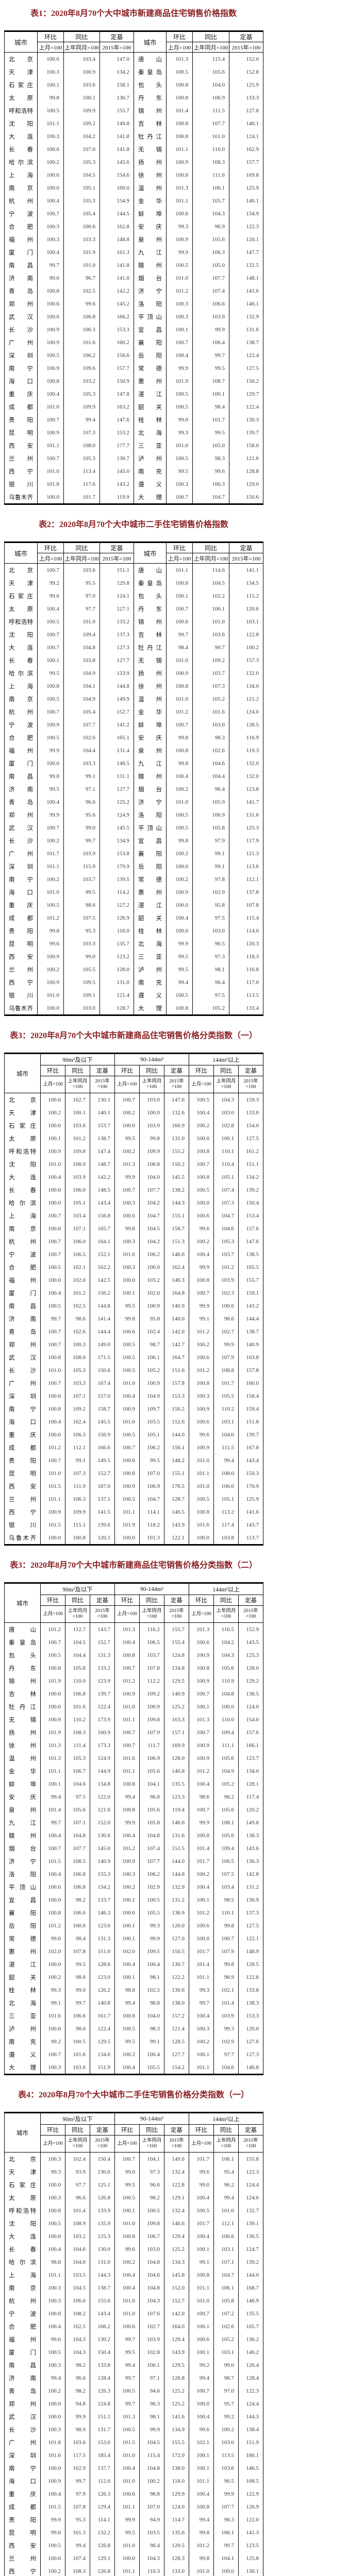 The width and height of the screenshot is (348, 2576). What do you see at coordinates (152, 2442) in the screenshot?
I see `value-cell: 104.5` at bounding box center [152, 2442].